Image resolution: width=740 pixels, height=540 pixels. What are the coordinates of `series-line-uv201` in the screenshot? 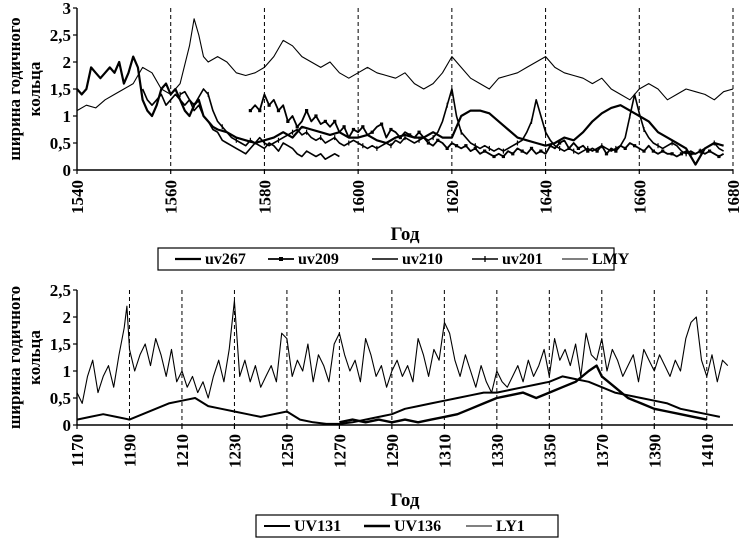 It's located at (451, 121).